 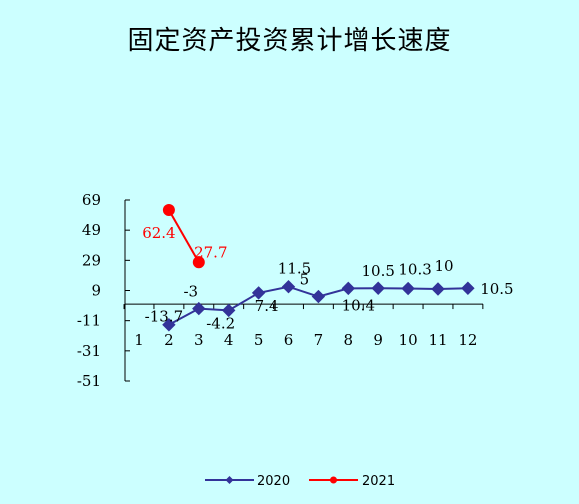 What do you see at coordinates (358, 305) in the screenshot?
I see `data-label-2020: 10.4` at bounding box center [358, 305].